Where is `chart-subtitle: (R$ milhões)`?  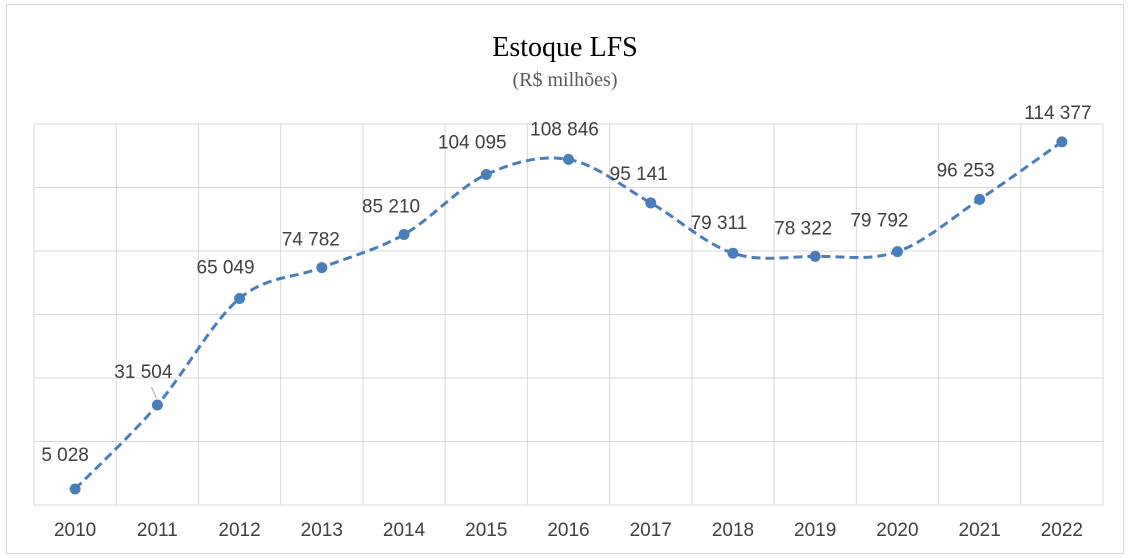
chart-subtitle: (R$ milhões) is located at coordinates (565, 80).